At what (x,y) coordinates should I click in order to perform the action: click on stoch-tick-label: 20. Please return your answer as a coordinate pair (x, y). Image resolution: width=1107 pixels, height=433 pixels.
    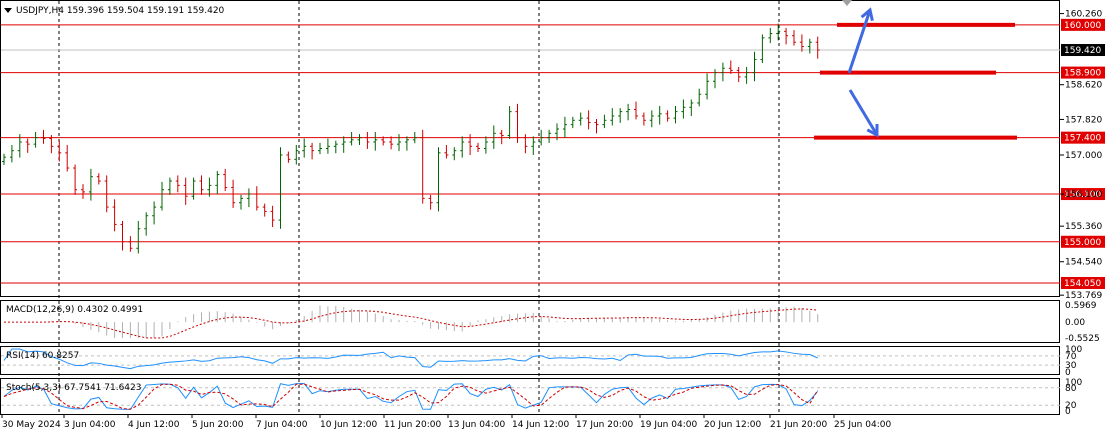
    Looking at the image, I should click on (1071, 406).